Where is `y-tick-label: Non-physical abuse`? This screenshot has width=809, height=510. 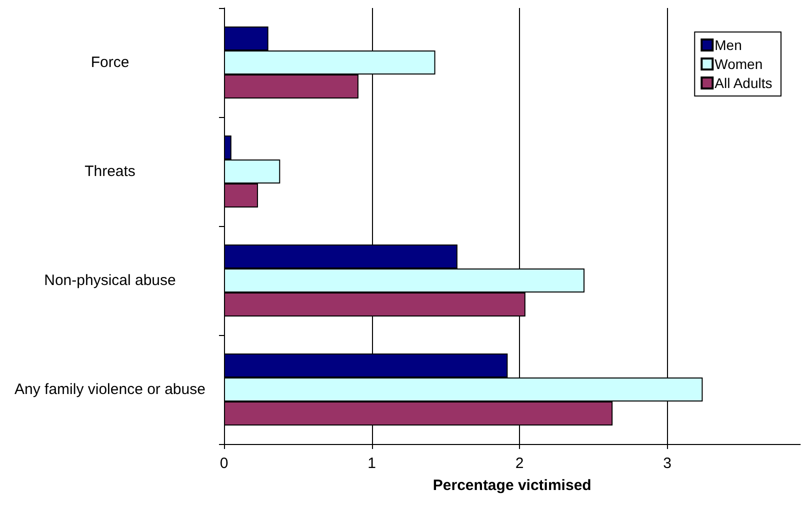 y-tick-label: Non-physical abuse is located at coordinates (110, 280).